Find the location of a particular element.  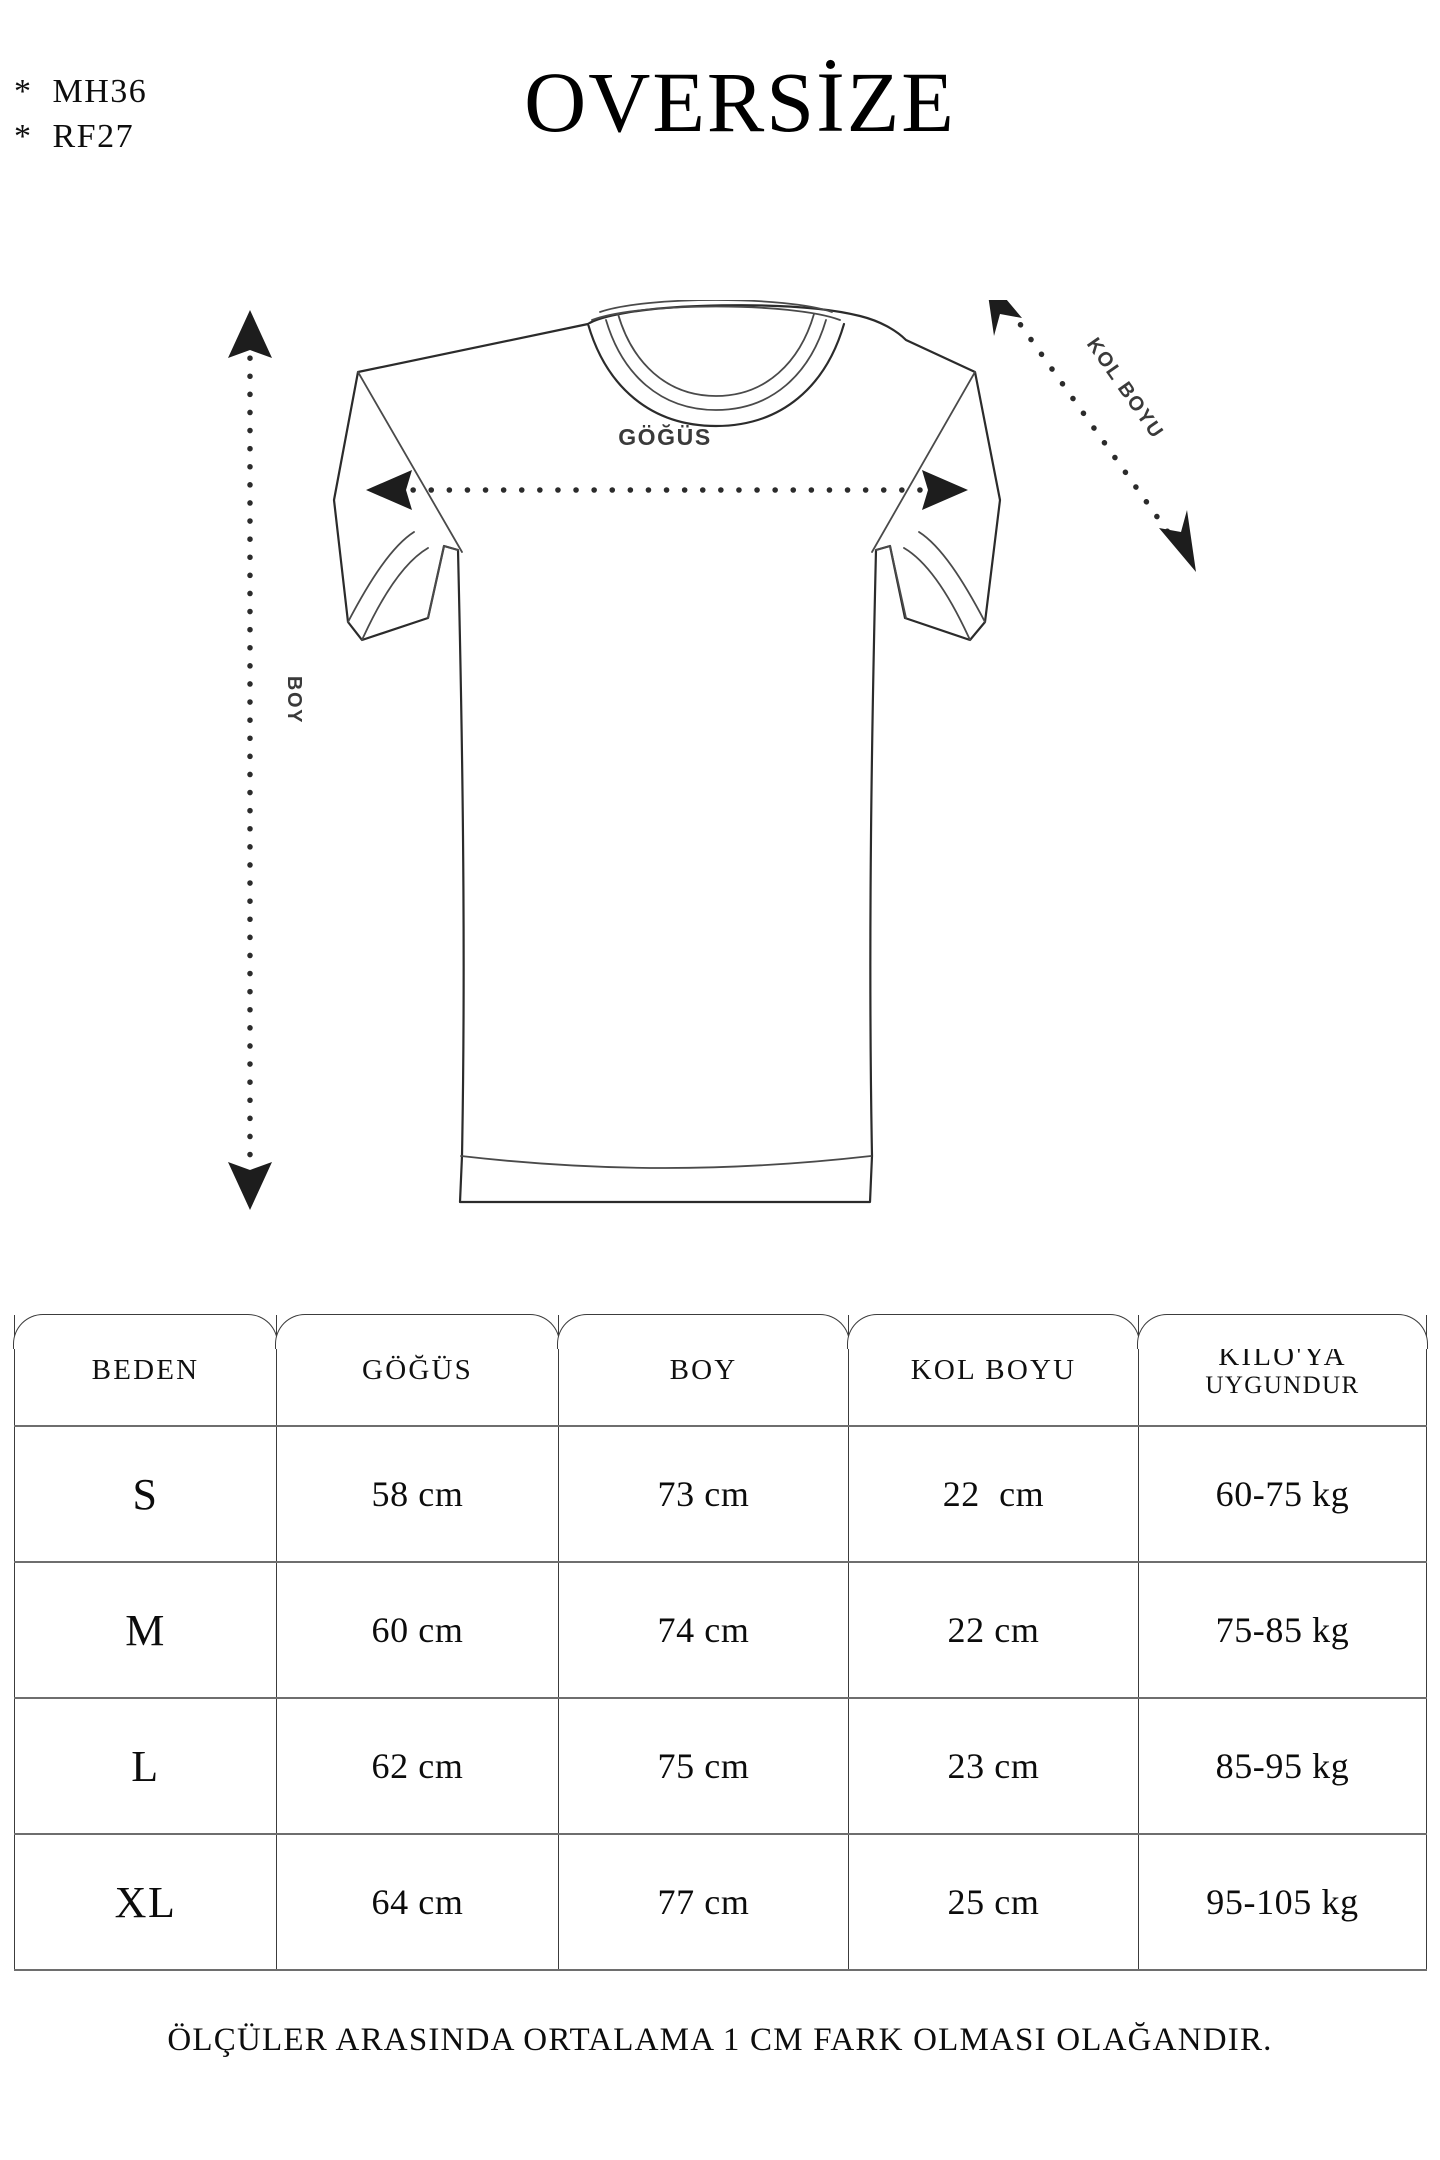

cell-kol: 25 cm is located at coordinates (993, 1902).